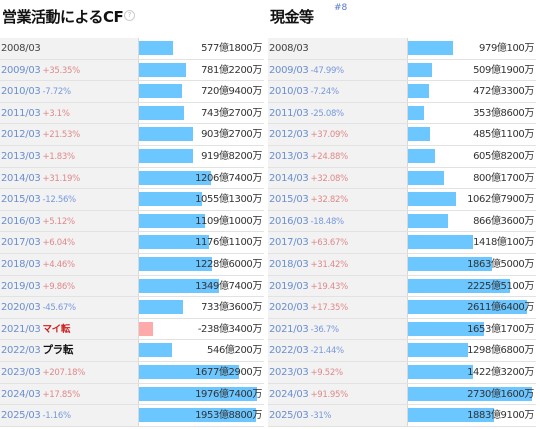 The image size is (540, 429). Describe the element at coordinates (58, 243) in the screenshot. I see `yoy-change: +6.04%` at that location.